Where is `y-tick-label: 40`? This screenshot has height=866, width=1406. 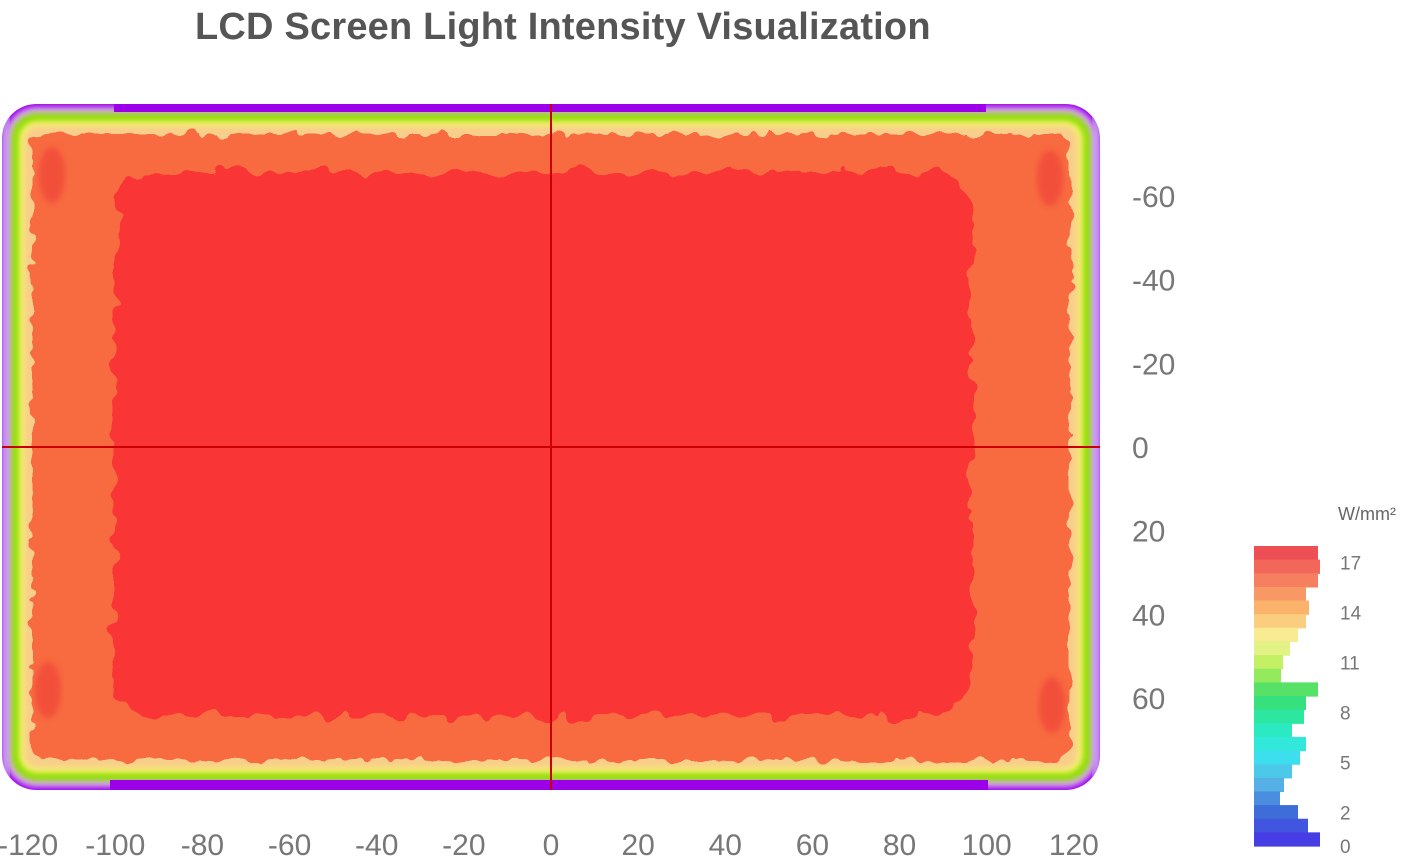
y-tick-label: 40 is located at coordinates (1148, 615).